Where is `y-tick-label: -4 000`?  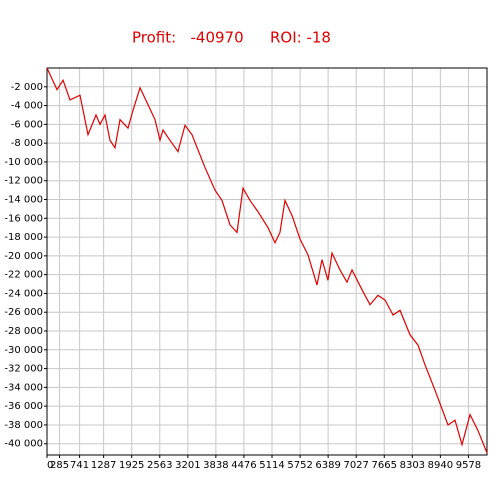 y-tick-label: -4 000 is located at coordinates (27, 106).